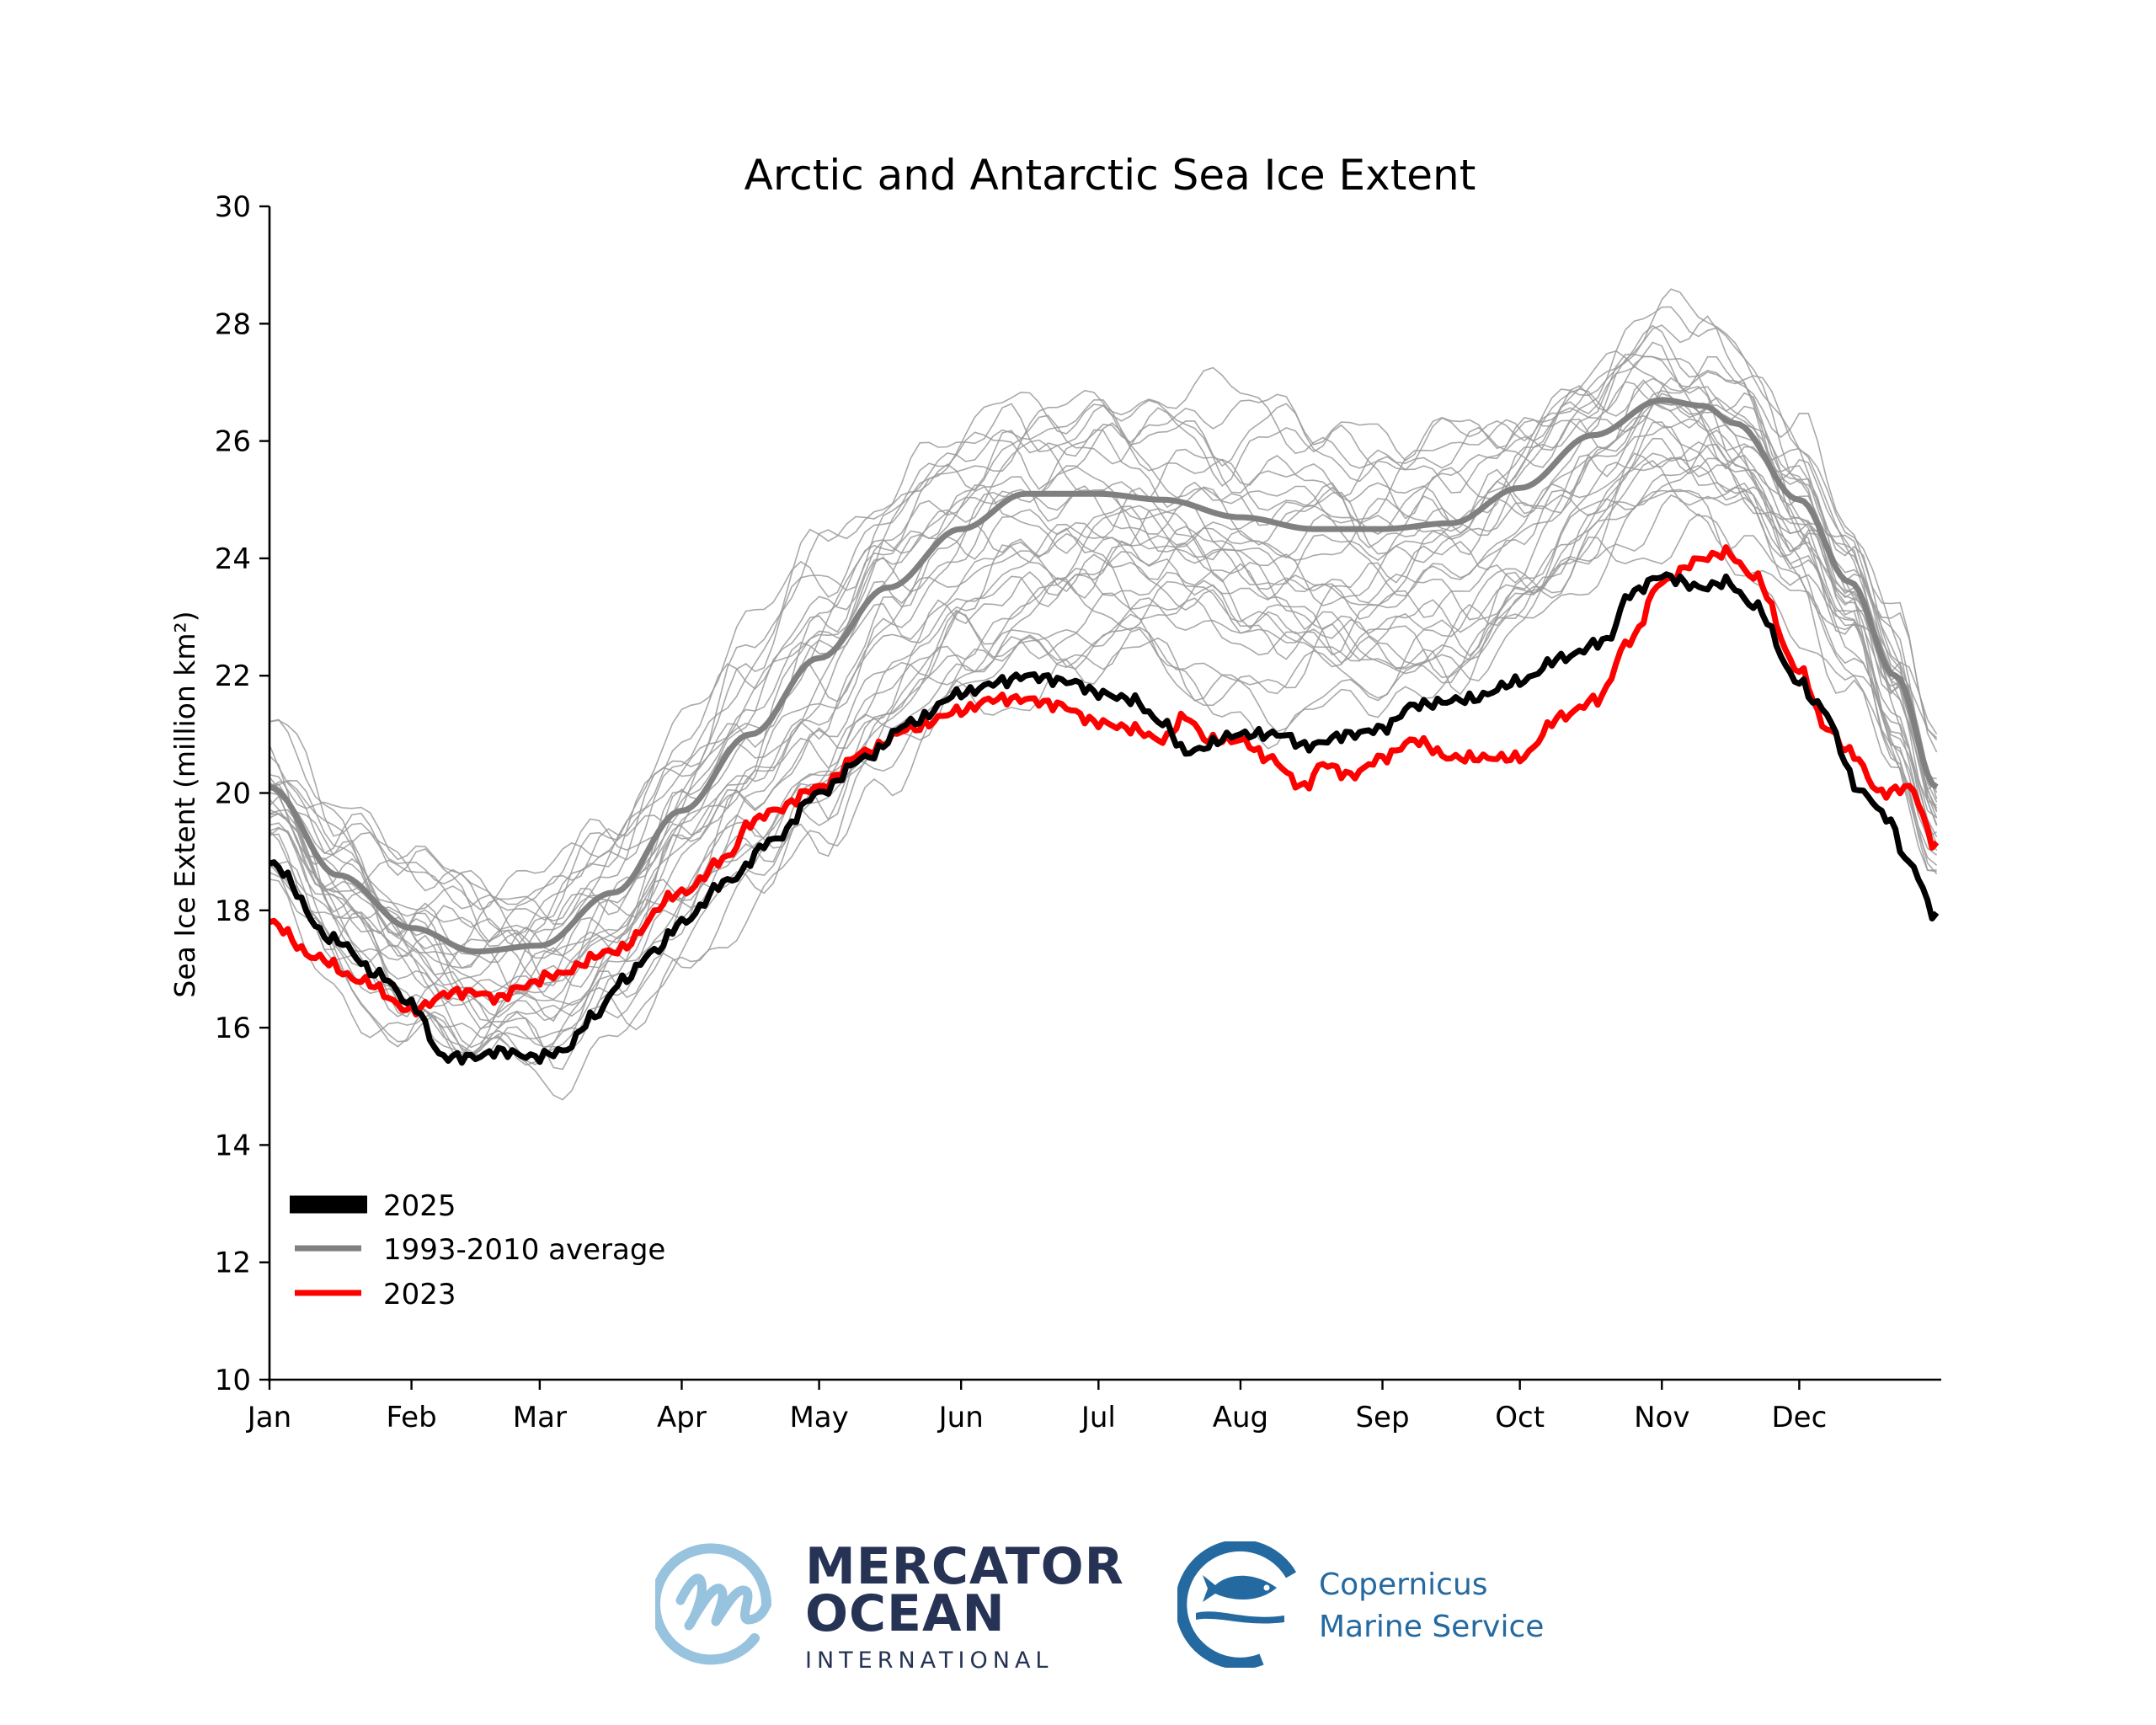 The height and width of the screenshot is (1725, 2156). Describe the element at coordinates (929, 1661) in the screenshot. I see `mercator-wordmark-line3: INTERNATIONAL` at that location.